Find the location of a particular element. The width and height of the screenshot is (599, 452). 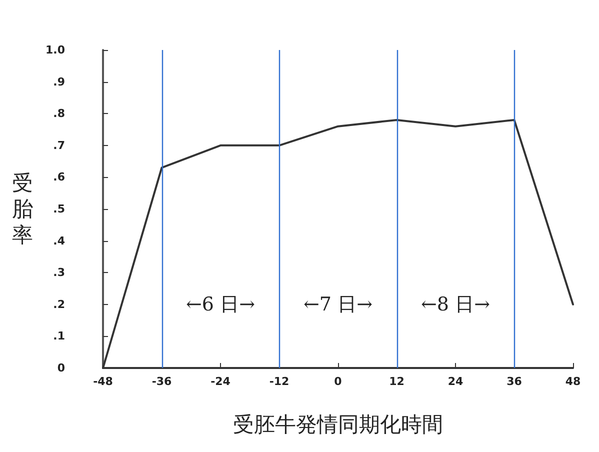

x-tick-label: 12 is located at coordinates (396, 381).